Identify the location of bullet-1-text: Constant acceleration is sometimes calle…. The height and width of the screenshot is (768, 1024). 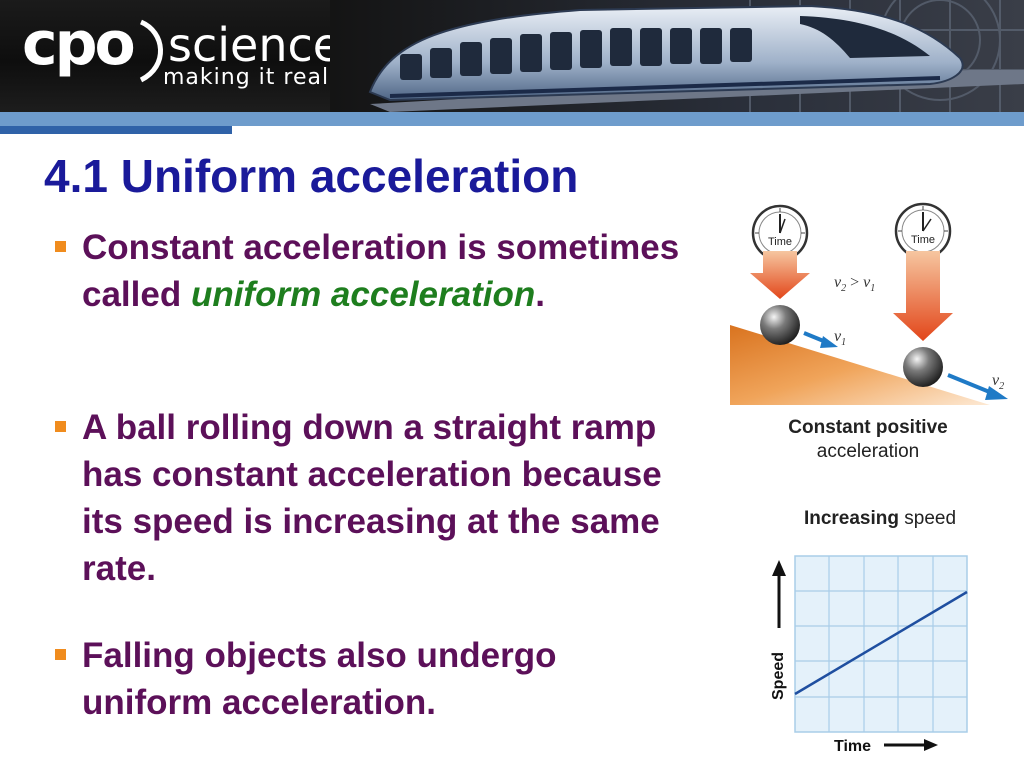
(381, 271).